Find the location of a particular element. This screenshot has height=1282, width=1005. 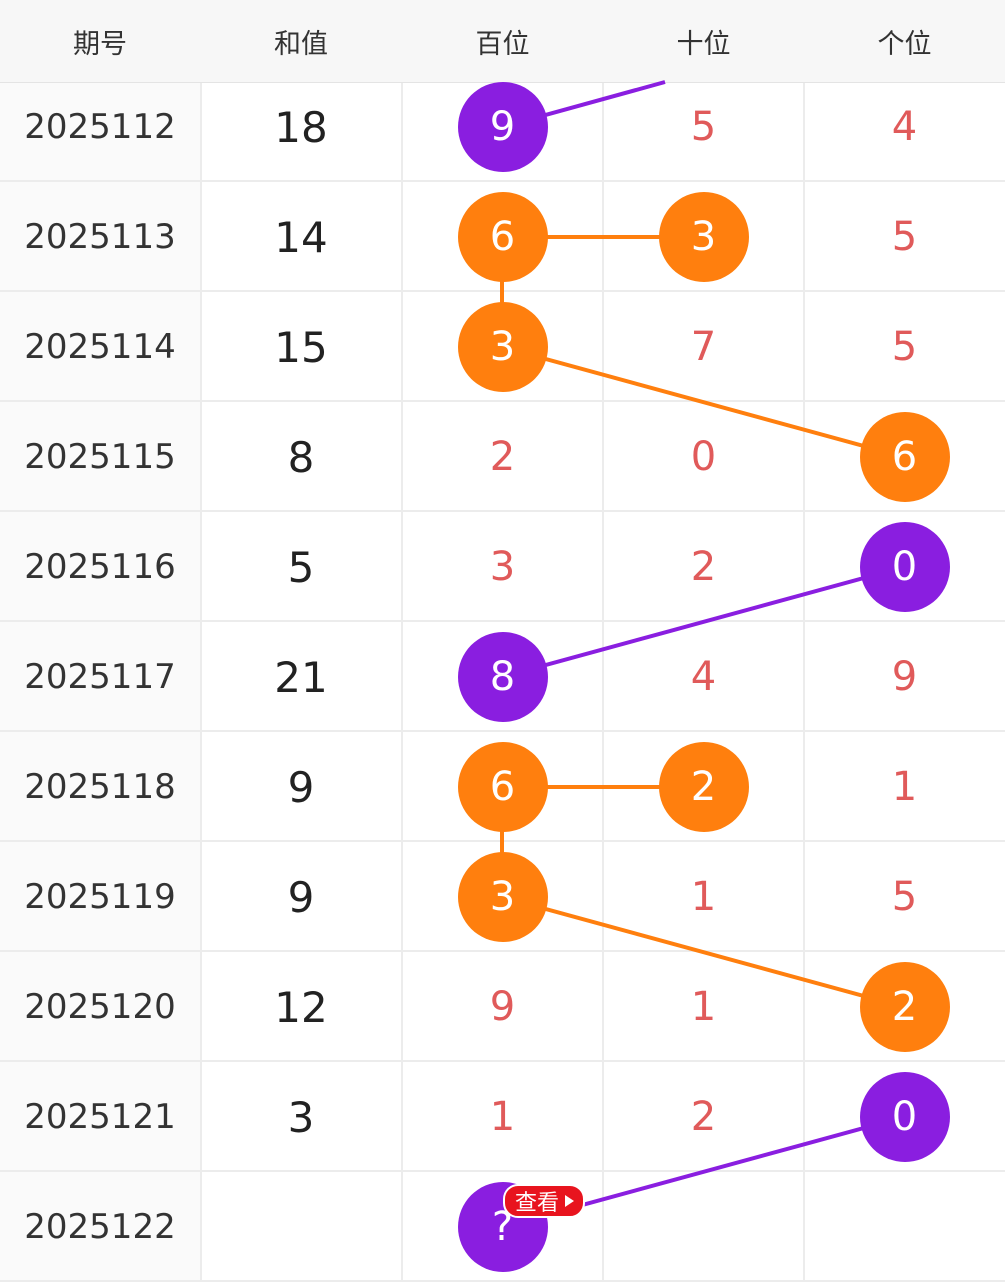

table-row: 2025120 12 9 1 2 is located at coordinates (502, 1007).